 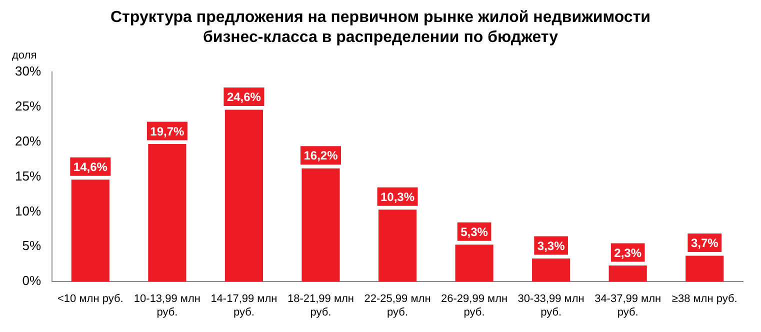 What do you see at coordinates (705, 299) in the screenshot?
I see `x-tick-label: ≥38 млн руб.` at bounding box center [705, 299].